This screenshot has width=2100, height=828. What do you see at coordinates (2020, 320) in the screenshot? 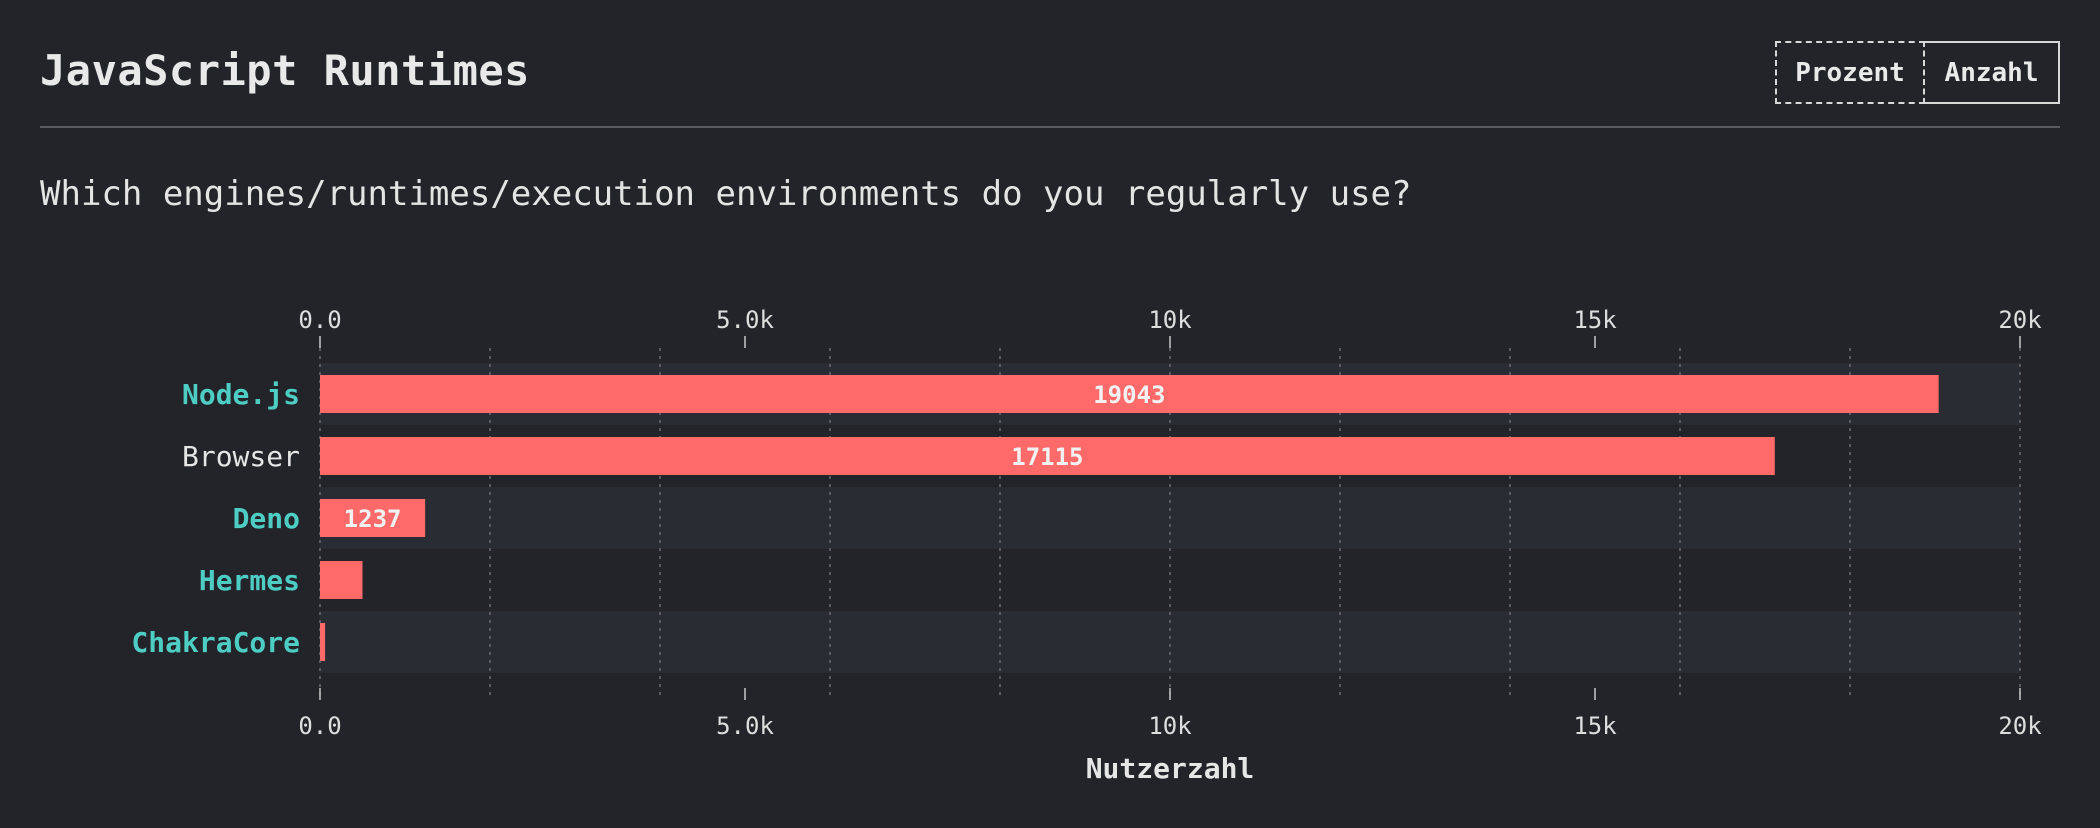
I see `x-tick-label-top: 20k` at bounding box center [2020, 320].